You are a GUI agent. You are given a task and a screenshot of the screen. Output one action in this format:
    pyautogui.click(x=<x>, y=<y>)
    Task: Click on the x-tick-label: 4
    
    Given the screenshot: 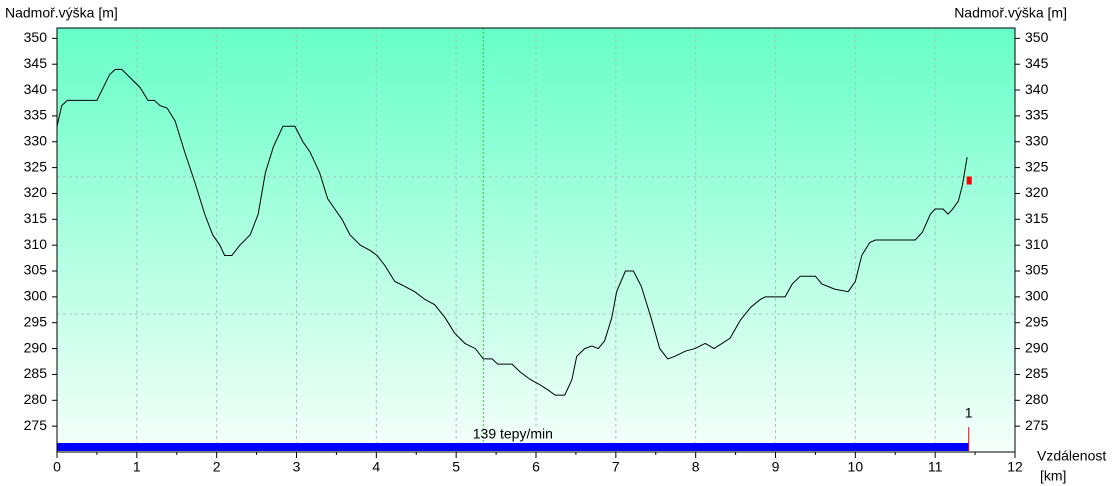 What is the action you would take?
    pyautogui.click(x=376, y=467)
    